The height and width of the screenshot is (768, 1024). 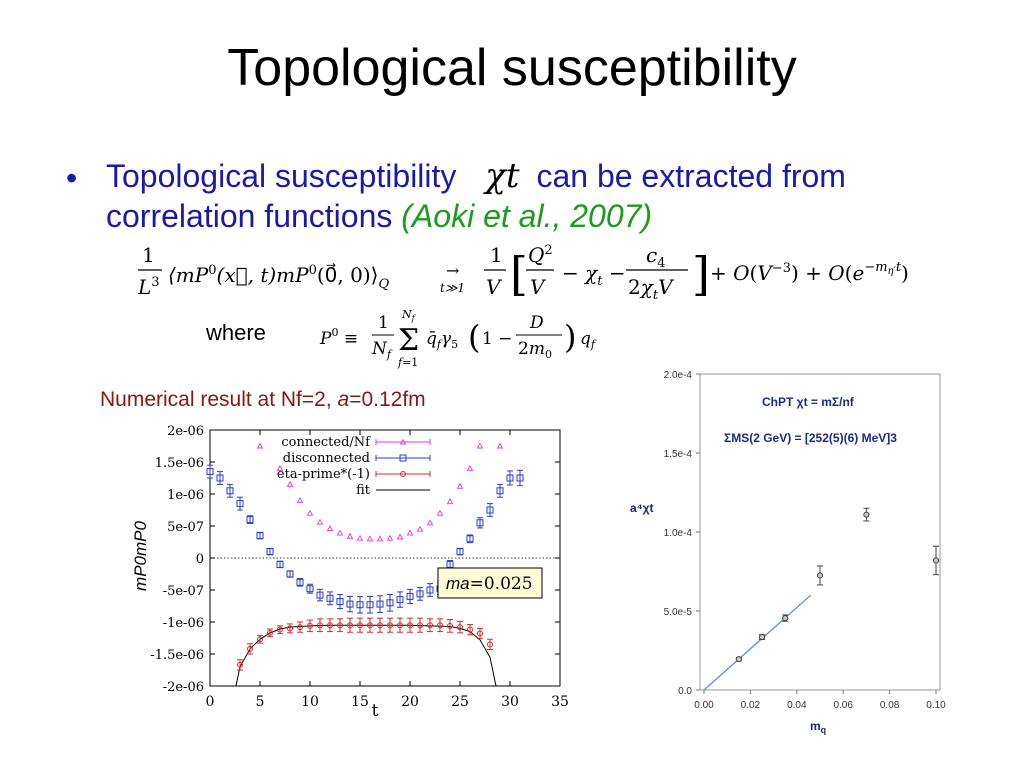 I want to click on y-tick-label: -1e-06, so click(x=183, y=623).